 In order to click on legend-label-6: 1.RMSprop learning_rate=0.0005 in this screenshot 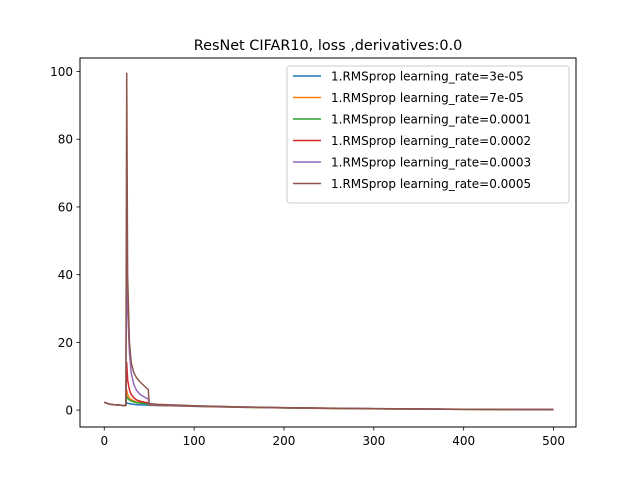, I will do `click(431, 184)`.